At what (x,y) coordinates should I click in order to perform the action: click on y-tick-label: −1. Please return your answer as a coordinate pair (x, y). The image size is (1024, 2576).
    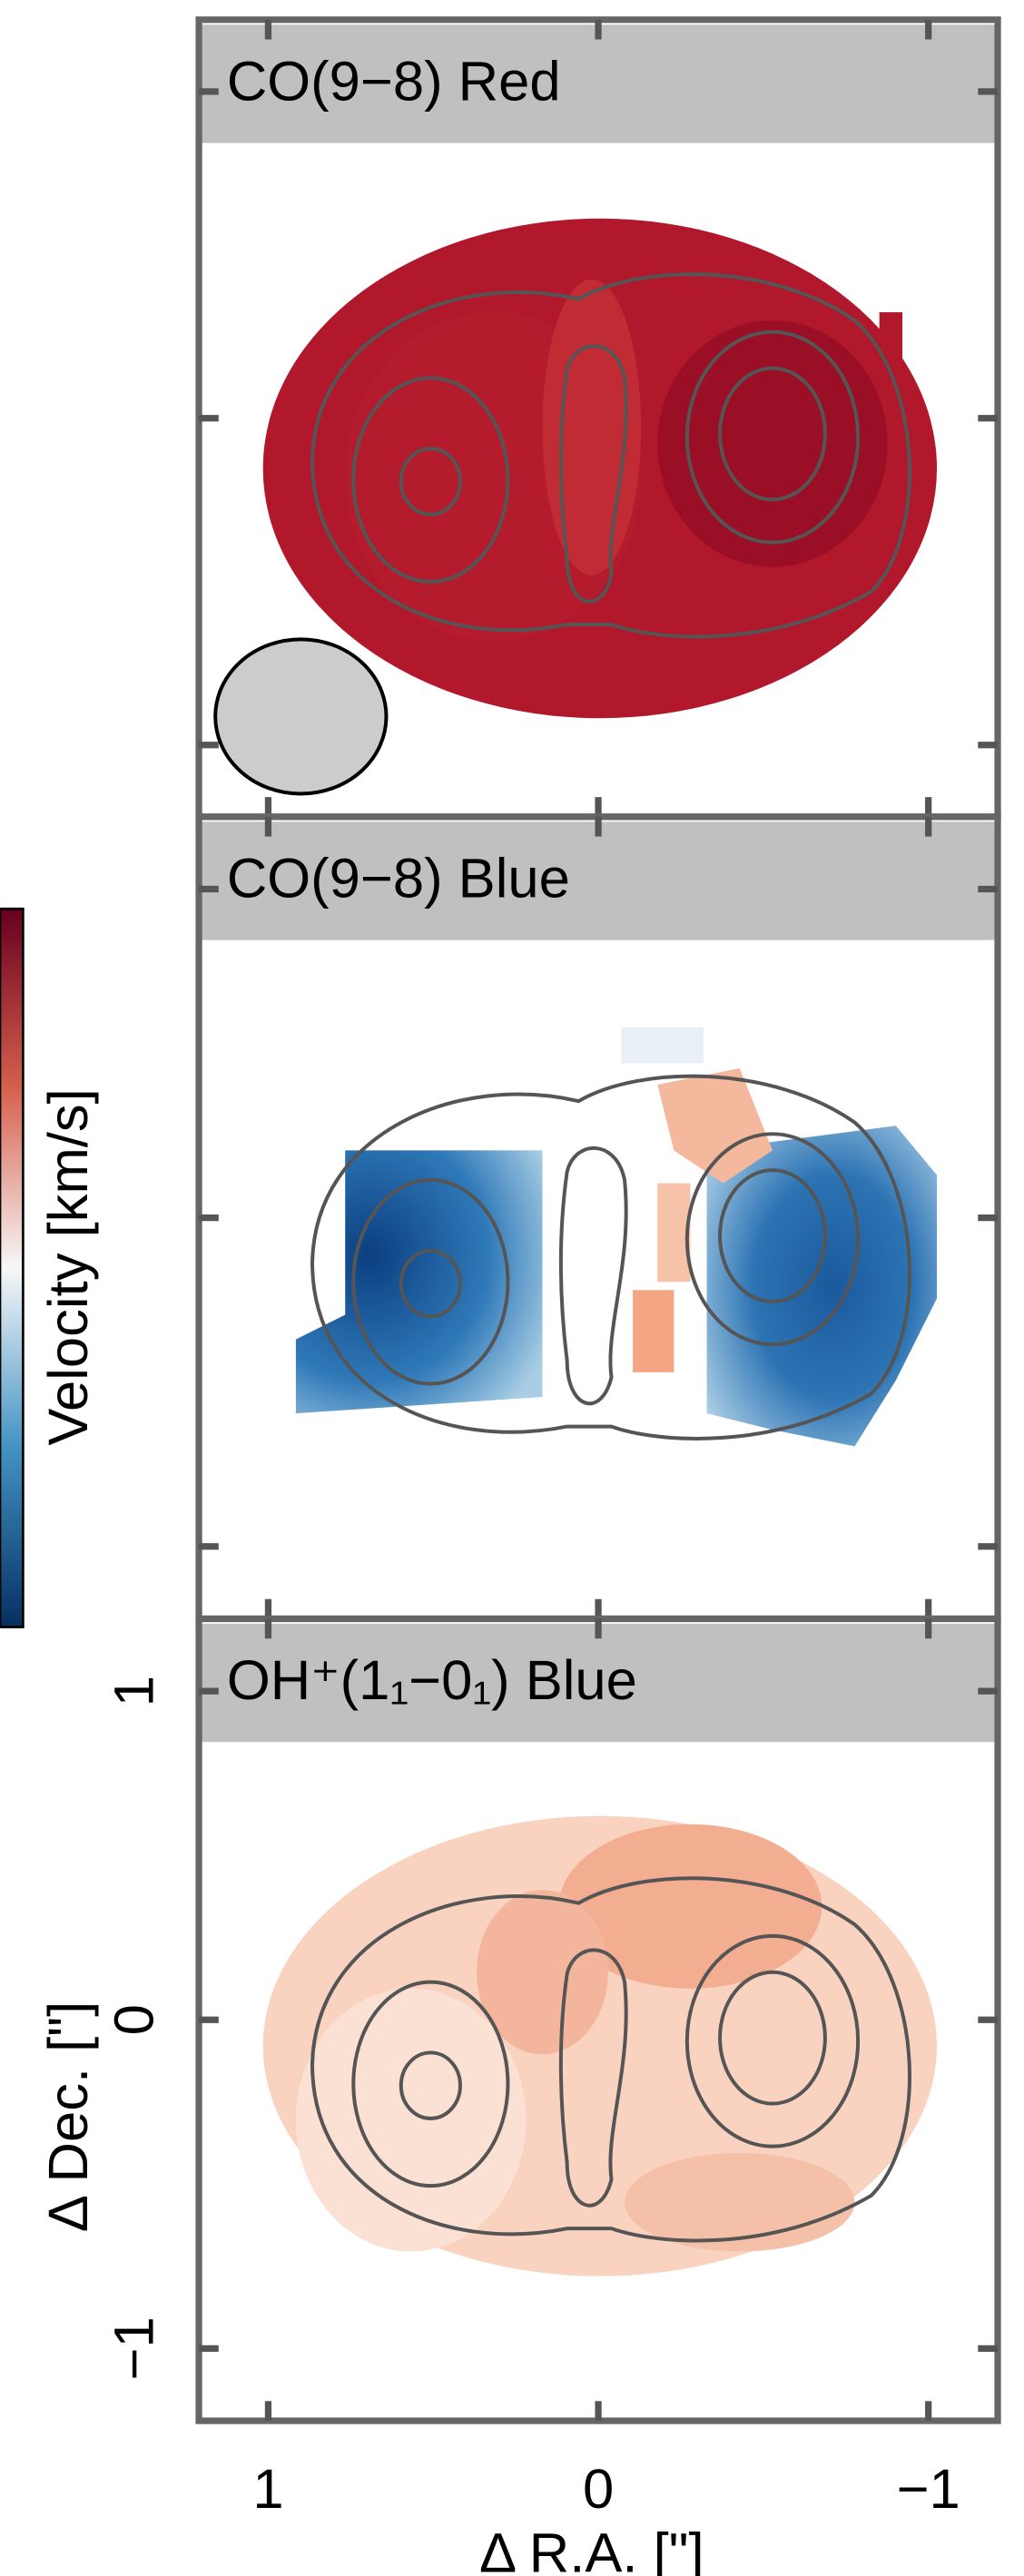
    Looking at the image, I should click on (134, 2348).